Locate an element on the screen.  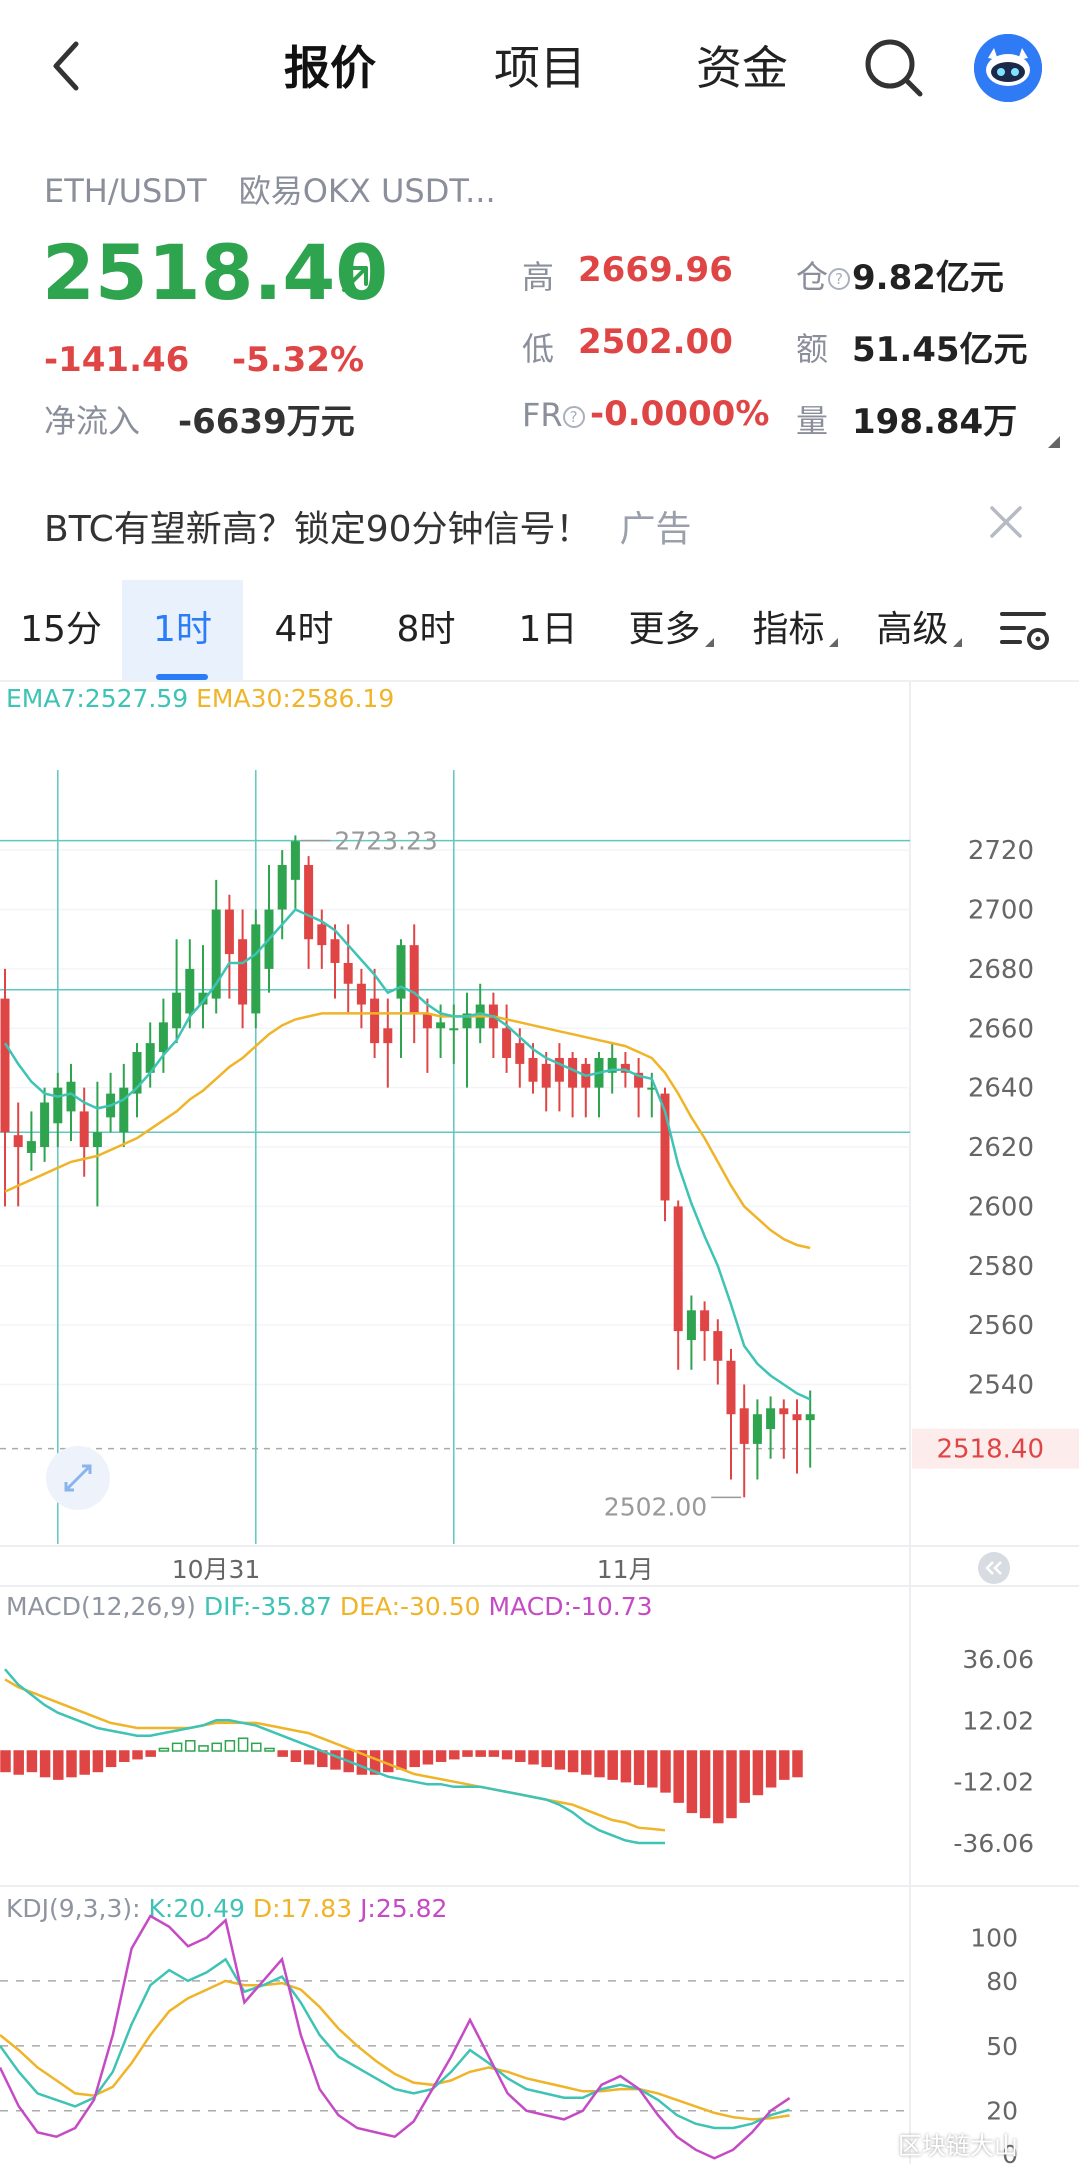
macd-tick-label: 36.06 is located at coordinates (998, 1659).